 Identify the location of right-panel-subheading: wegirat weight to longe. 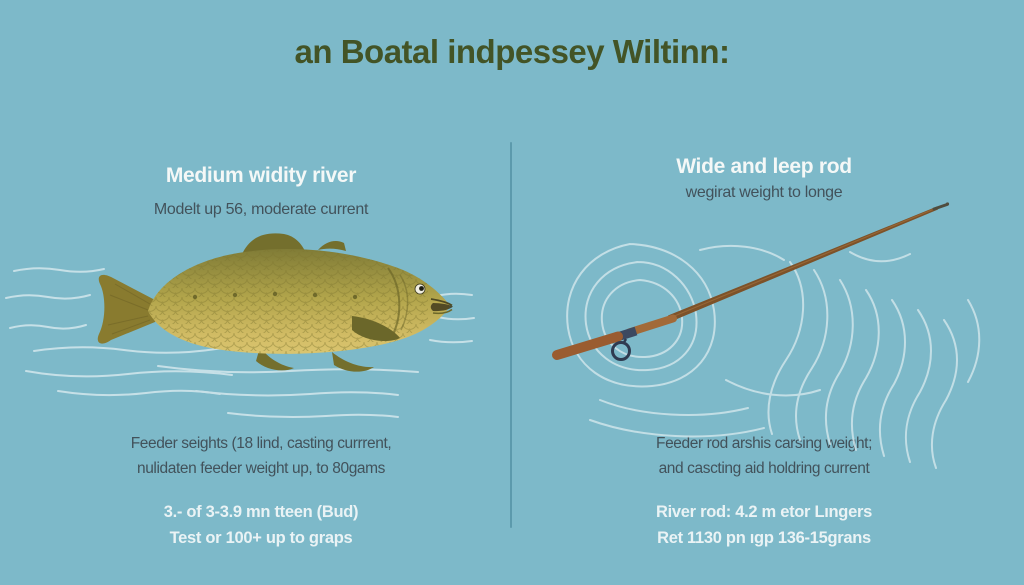
(764, 192).